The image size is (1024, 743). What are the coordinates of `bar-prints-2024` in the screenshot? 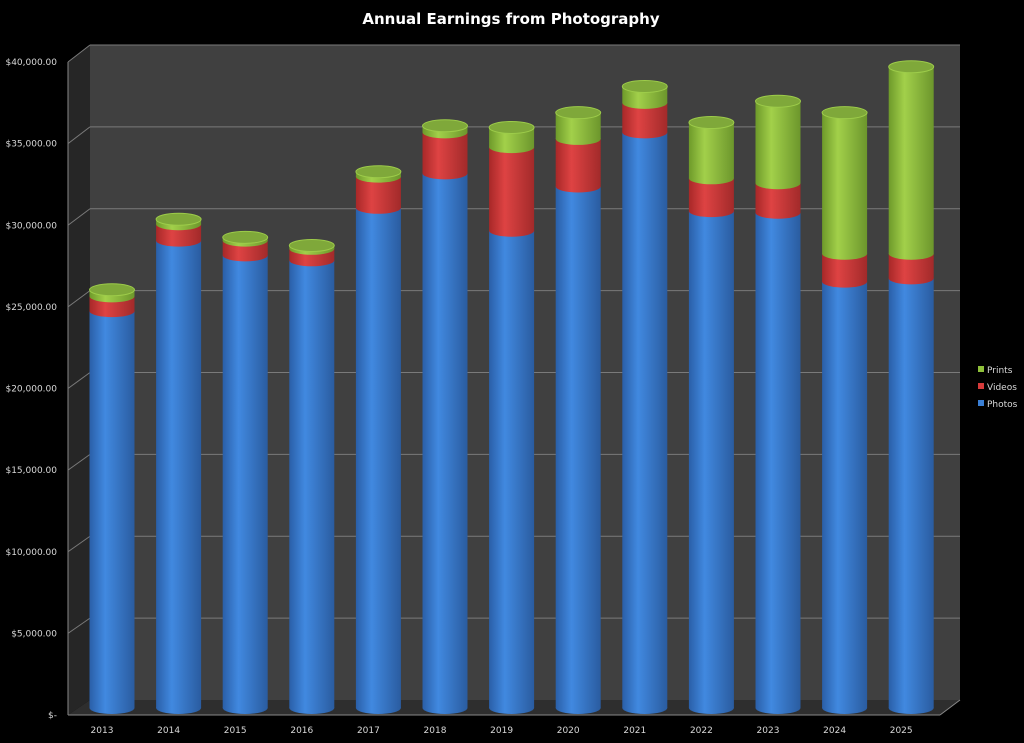 It's located at (844, 183).